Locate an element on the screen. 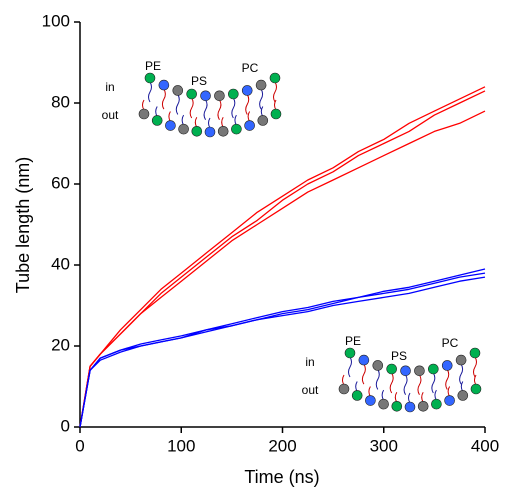  y-tick-label: 0 is located at coordinates (65, 425).